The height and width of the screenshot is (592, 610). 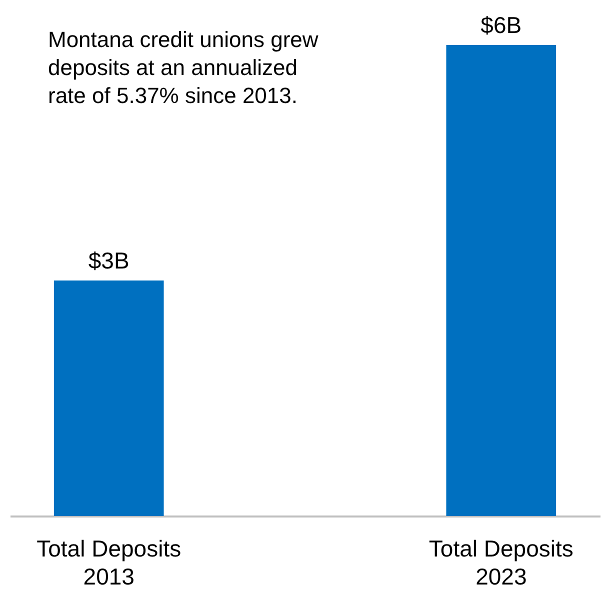 I want to click on x-tick-label: Total Deposits 2023, so click(x=501, y=563).